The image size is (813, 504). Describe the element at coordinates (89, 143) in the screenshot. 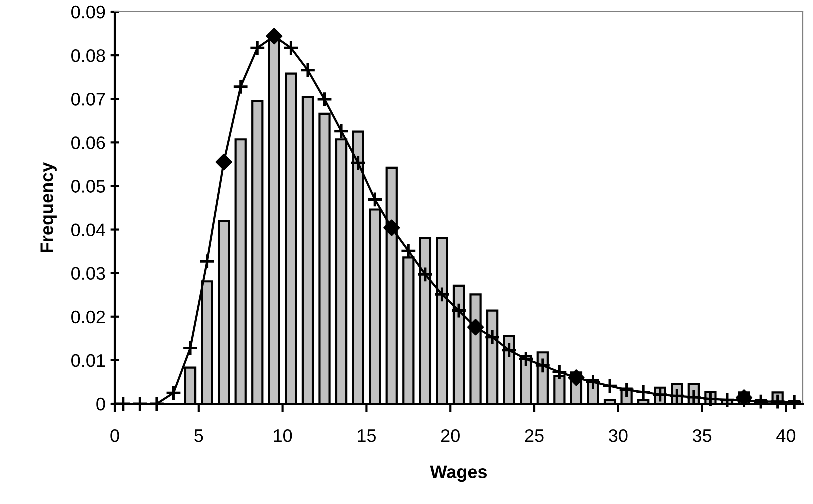

I see `y-tick-label: 0.06` at that location.